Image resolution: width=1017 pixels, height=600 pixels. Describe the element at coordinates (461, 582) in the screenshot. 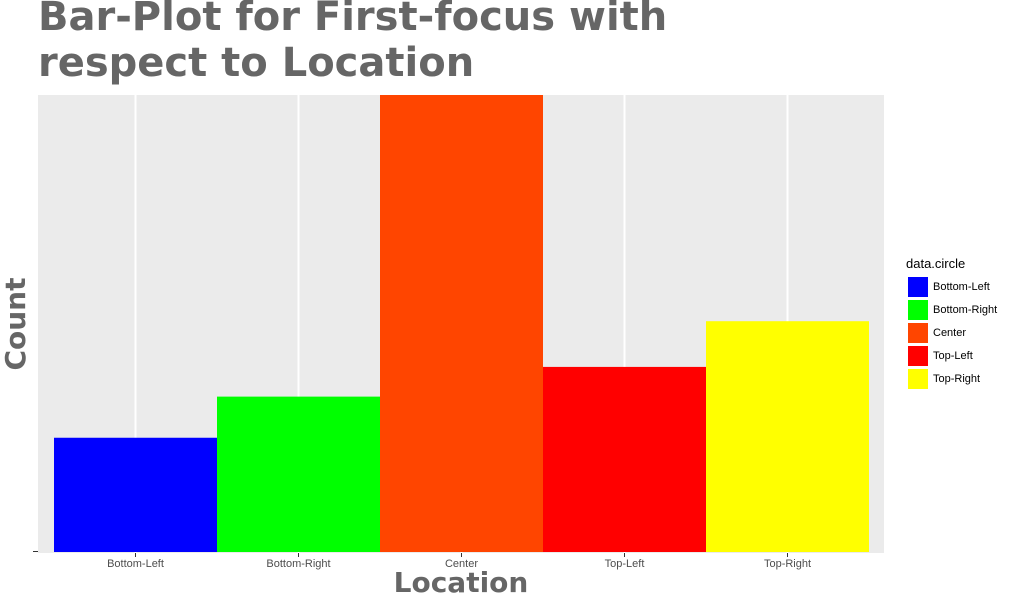

I see `x-axis-title: Location` at that location.